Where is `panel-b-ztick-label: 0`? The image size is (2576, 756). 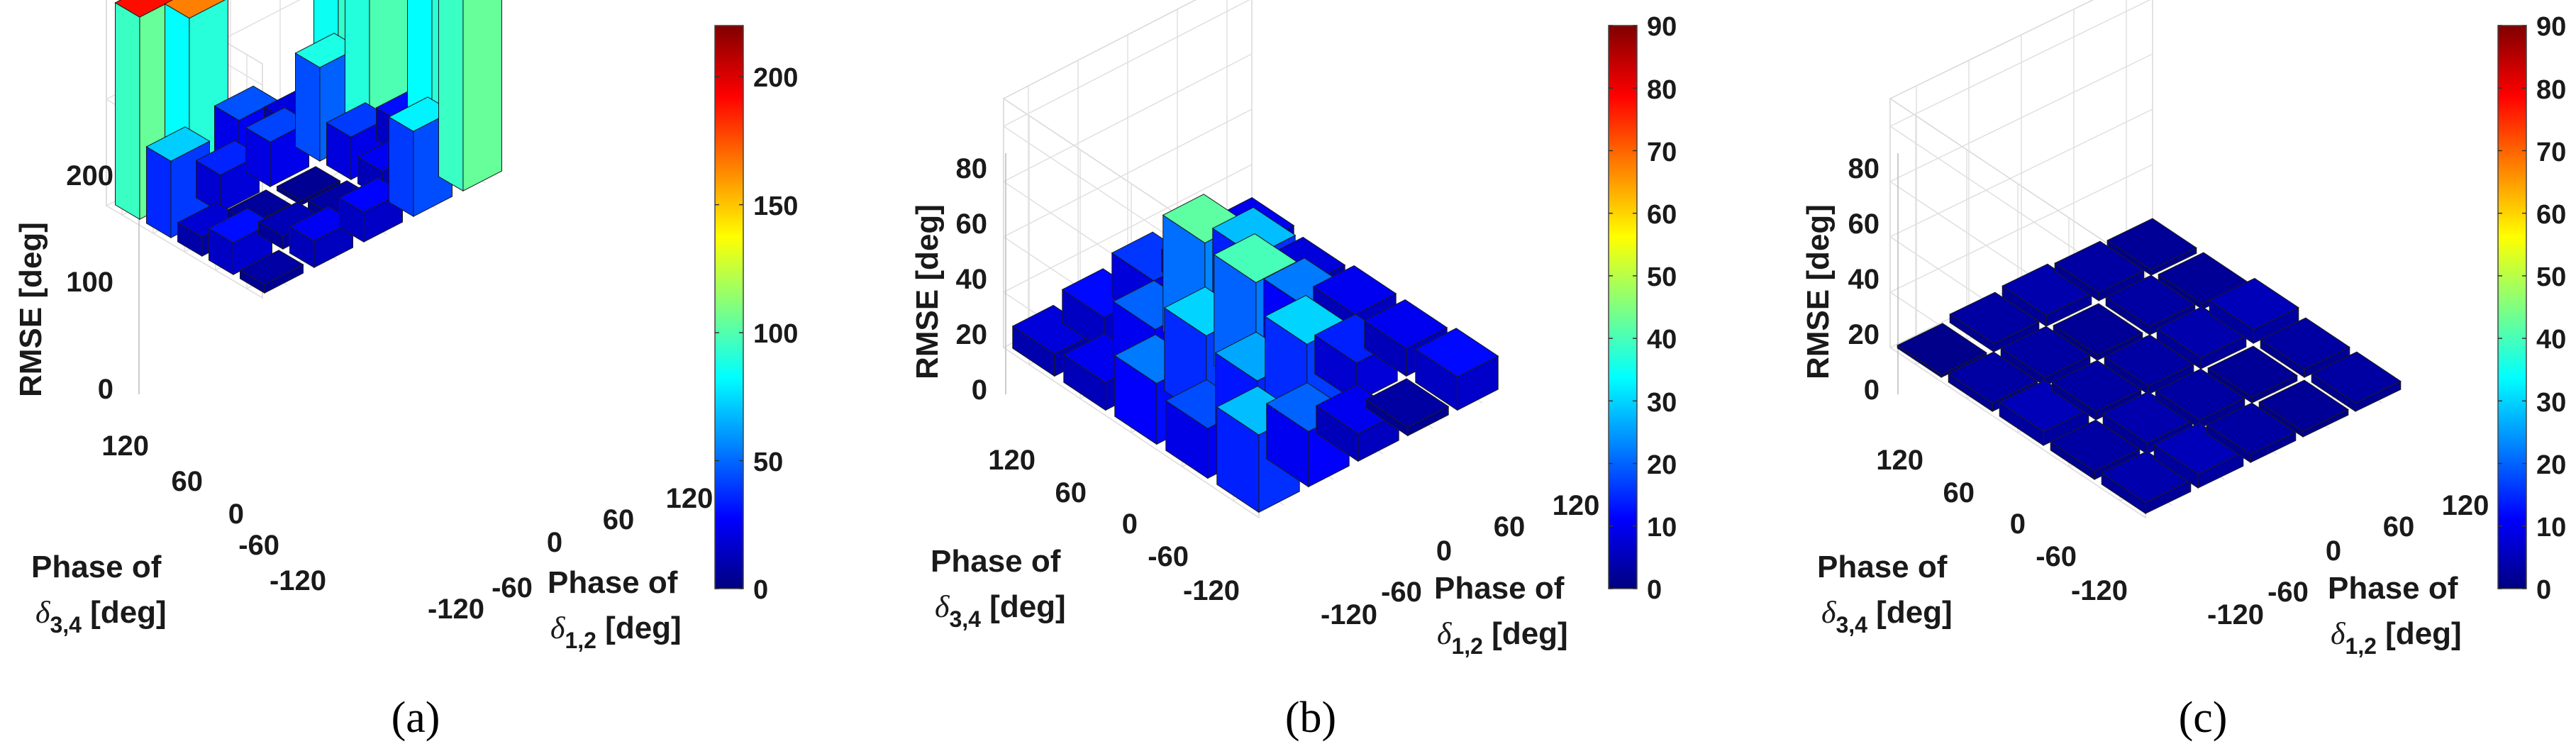 panel-b-ztick-label: 0 is located at coordinates (979, 390).